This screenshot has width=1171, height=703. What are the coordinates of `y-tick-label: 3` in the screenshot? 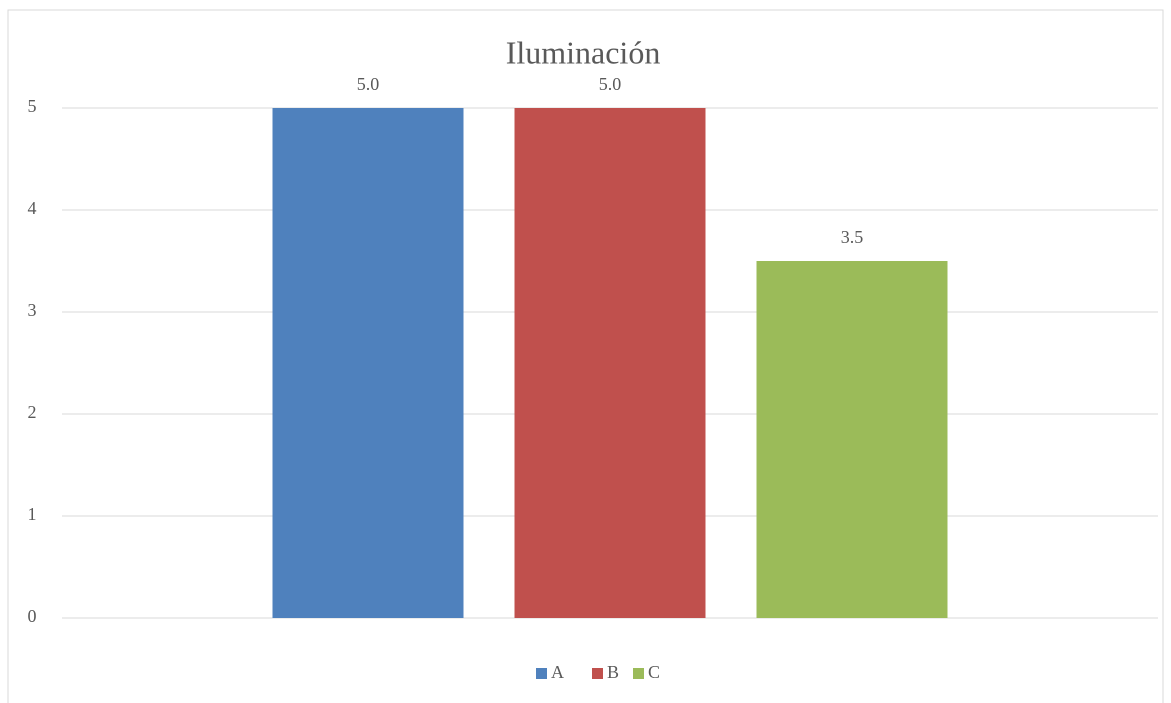 It's located at (32, 310).